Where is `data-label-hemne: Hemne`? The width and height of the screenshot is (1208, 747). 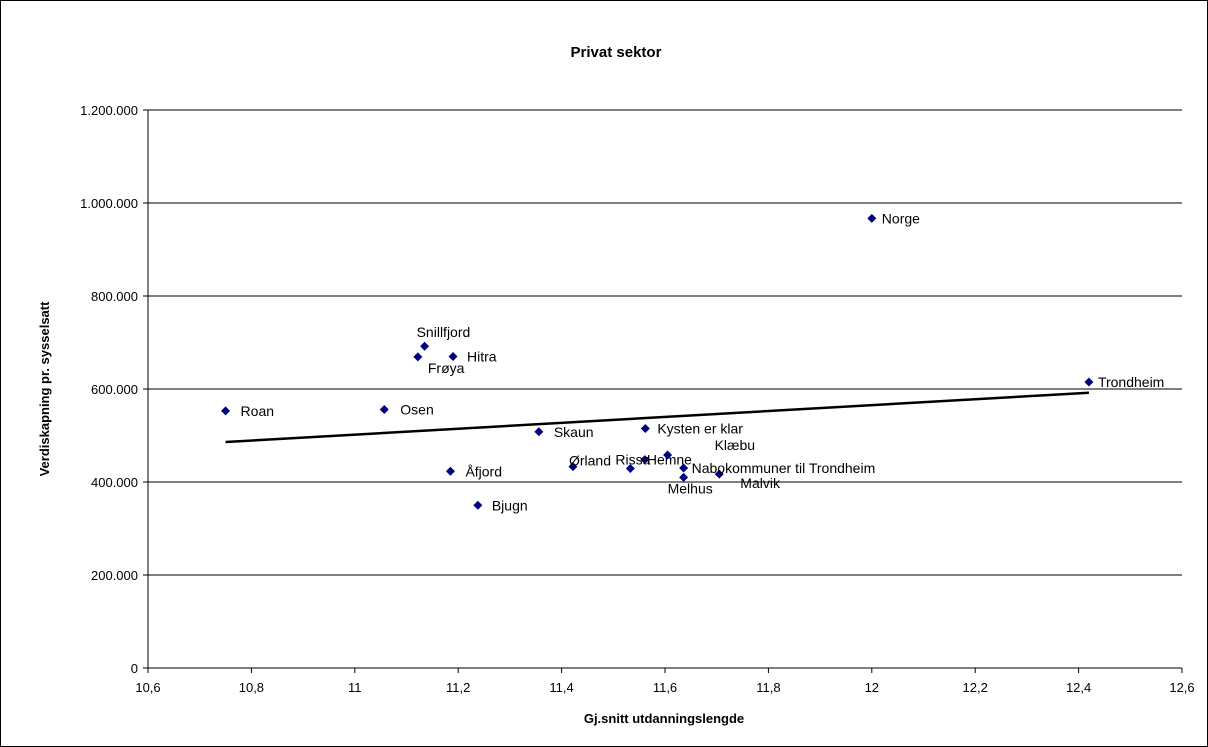
data-label-hemne: Hemne is located at coordinates (669, 460).